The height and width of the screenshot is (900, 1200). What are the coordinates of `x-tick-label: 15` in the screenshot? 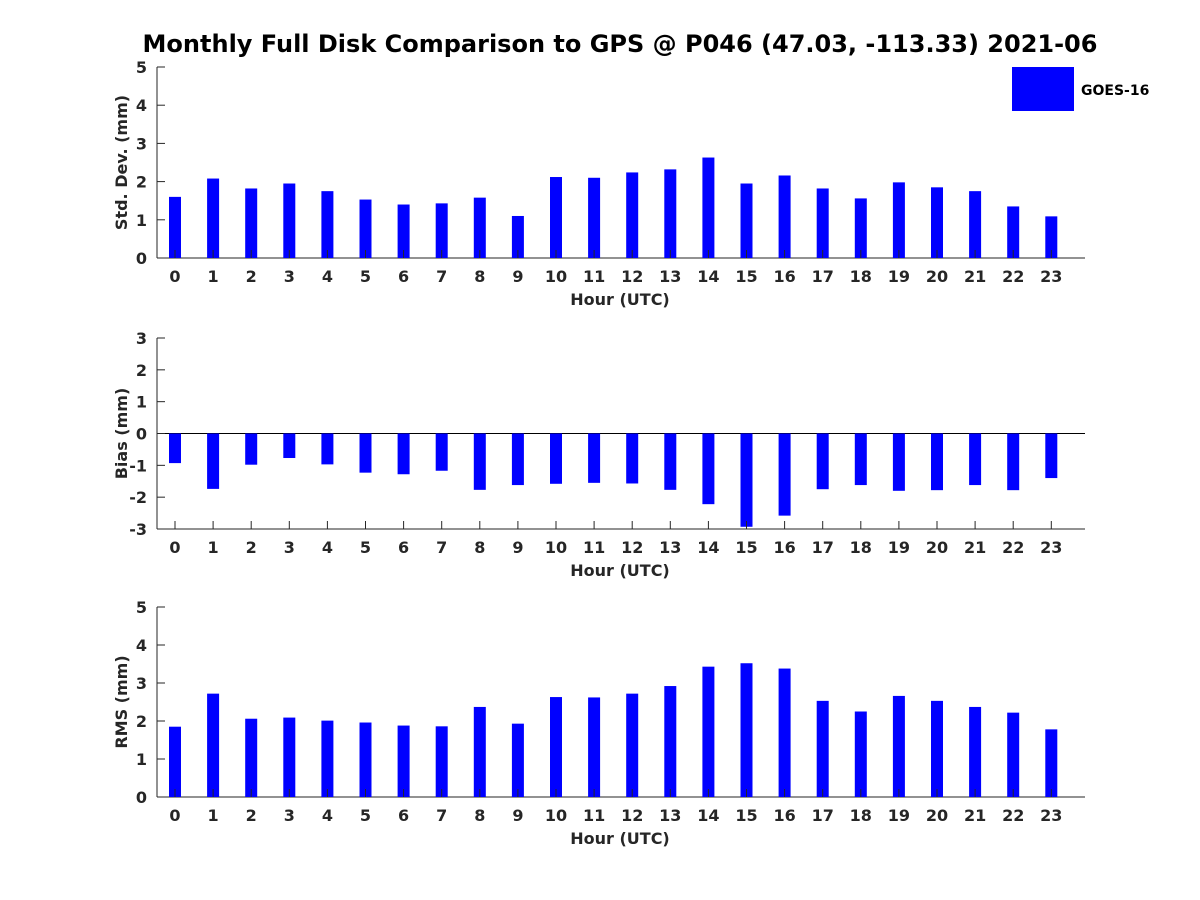 It's located at (746, 276).